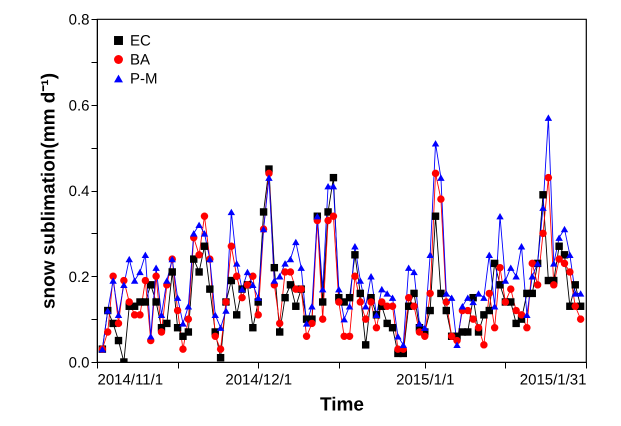 Image resolution: width=621 pixels, height=426 pixels. I want to click on y-tick-label: 0.2, so click(79, 277).